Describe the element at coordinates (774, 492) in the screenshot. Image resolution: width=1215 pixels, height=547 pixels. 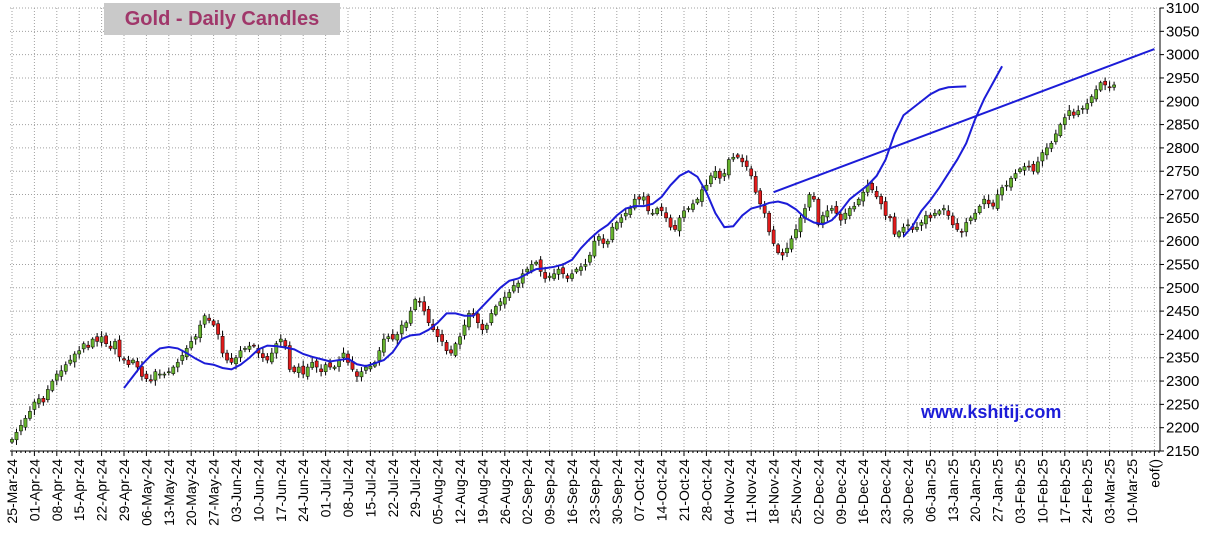
I see `x-tick-label: 18-Nov-24` at that location.